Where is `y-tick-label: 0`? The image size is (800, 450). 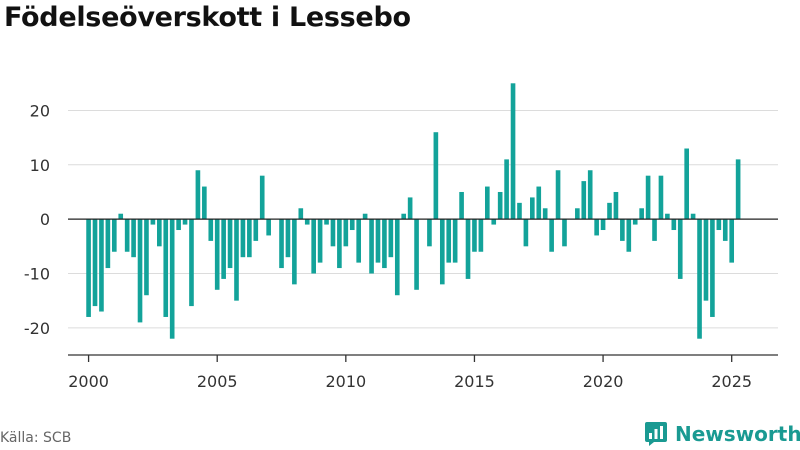 y-tick-label: 0 is located at coordinates (45, 219).